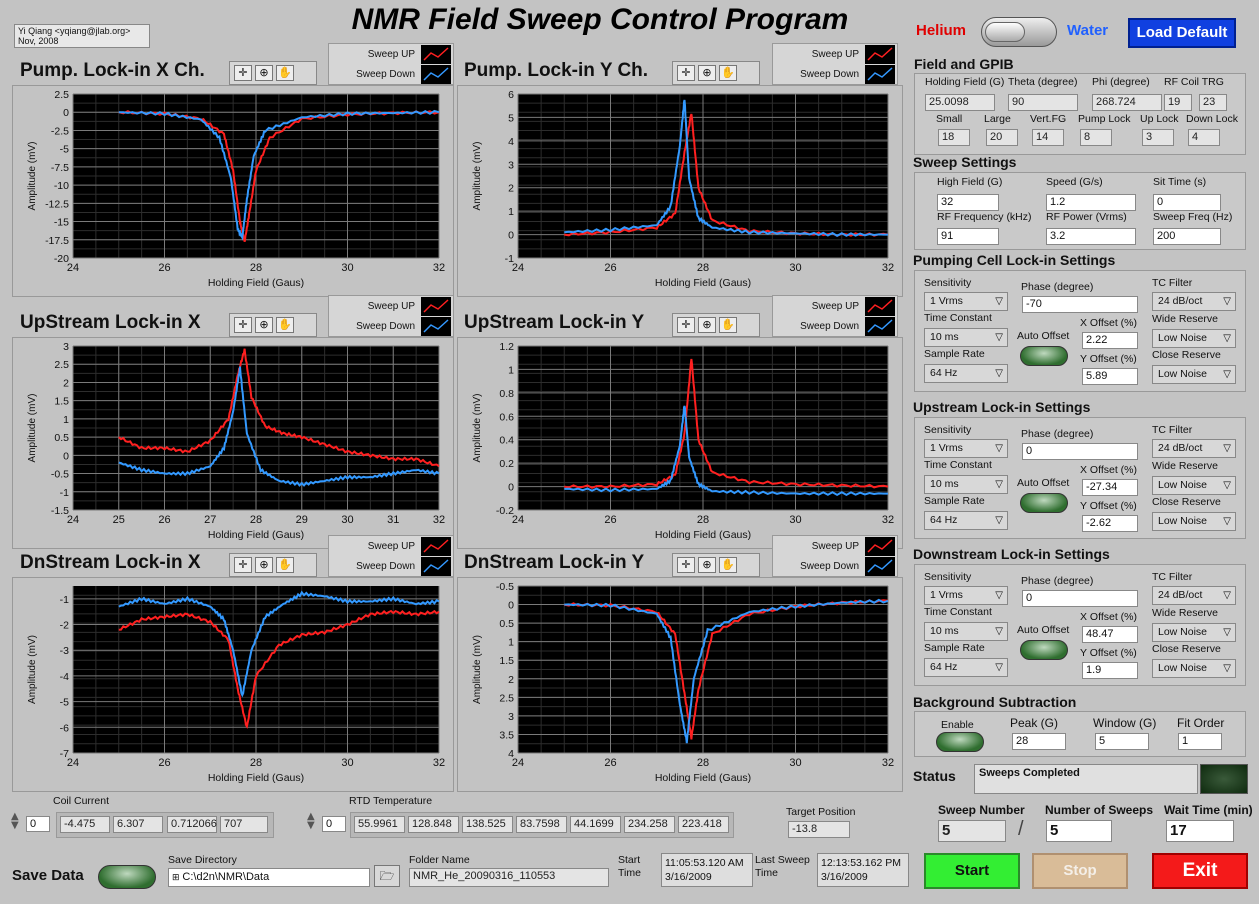 The height and width of the screenshot is (904, 1259). Describe the element at coordinates (387, 876) in the screenshot. I see `browse-folder-icon: 🗁` at that location.